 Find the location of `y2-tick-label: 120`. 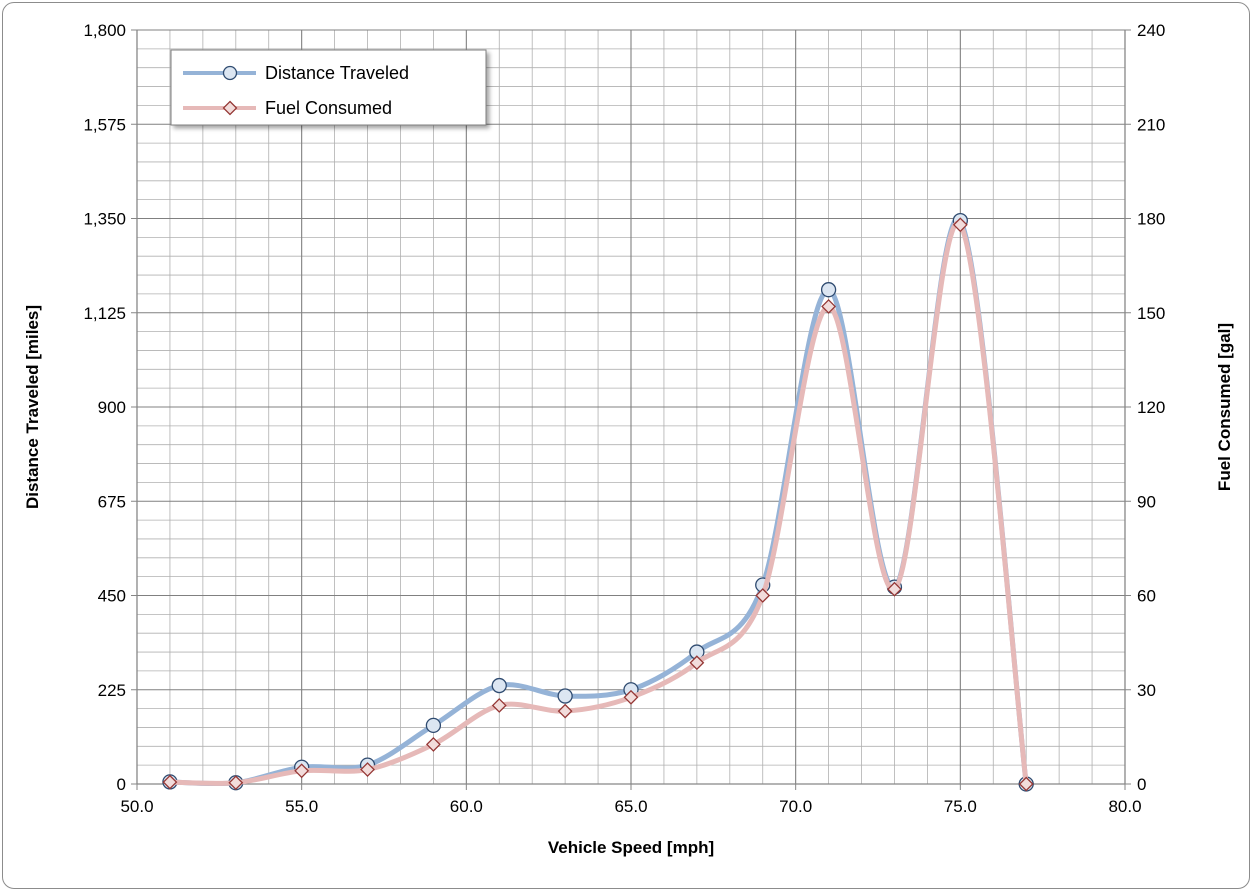

y2-tick-label: 120 is located at coordinates (1151, 407).